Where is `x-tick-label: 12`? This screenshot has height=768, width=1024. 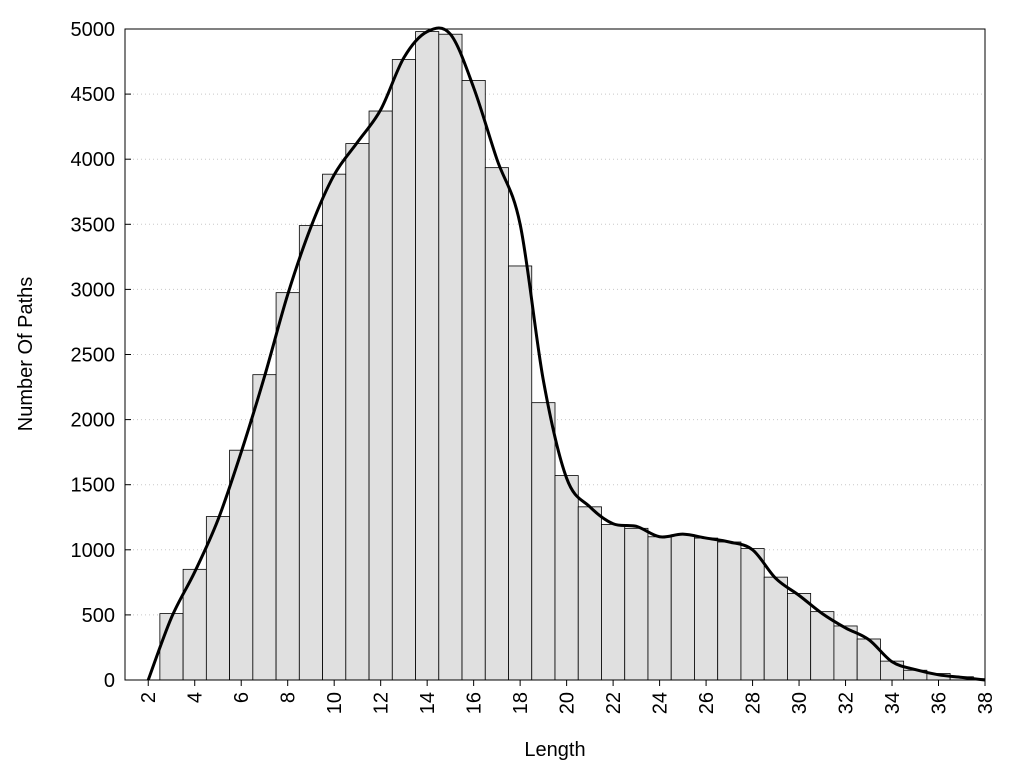 x-tick-label: 12 is located at coordinates (382, 703).